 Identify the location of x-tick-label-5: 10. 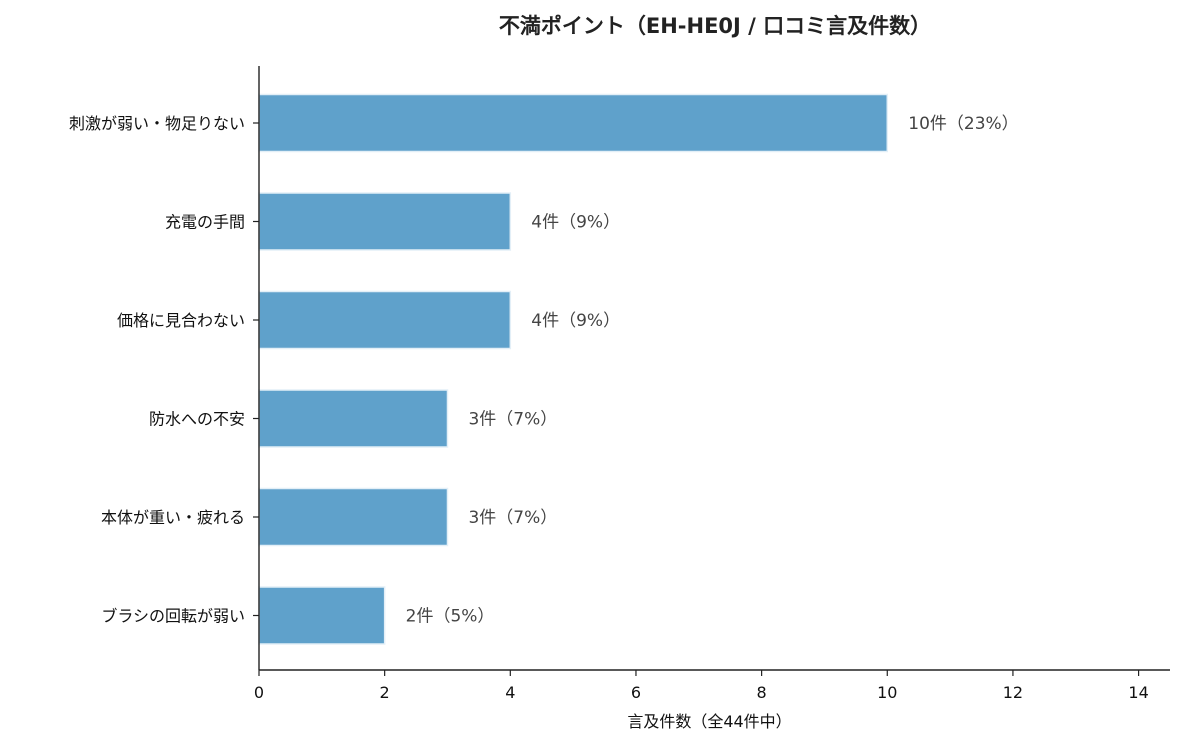
(887, 692).